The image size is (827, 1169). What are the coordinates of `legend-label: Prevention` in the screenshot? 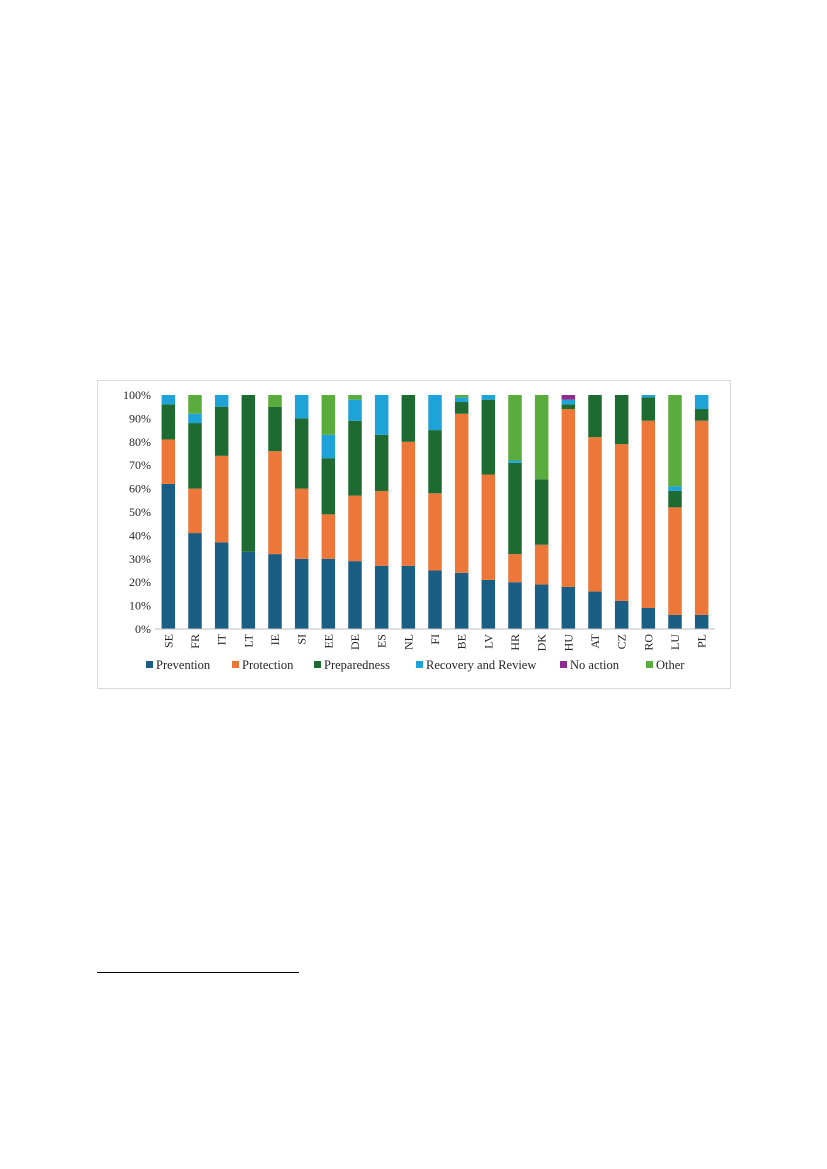 It's located at (183, 665).